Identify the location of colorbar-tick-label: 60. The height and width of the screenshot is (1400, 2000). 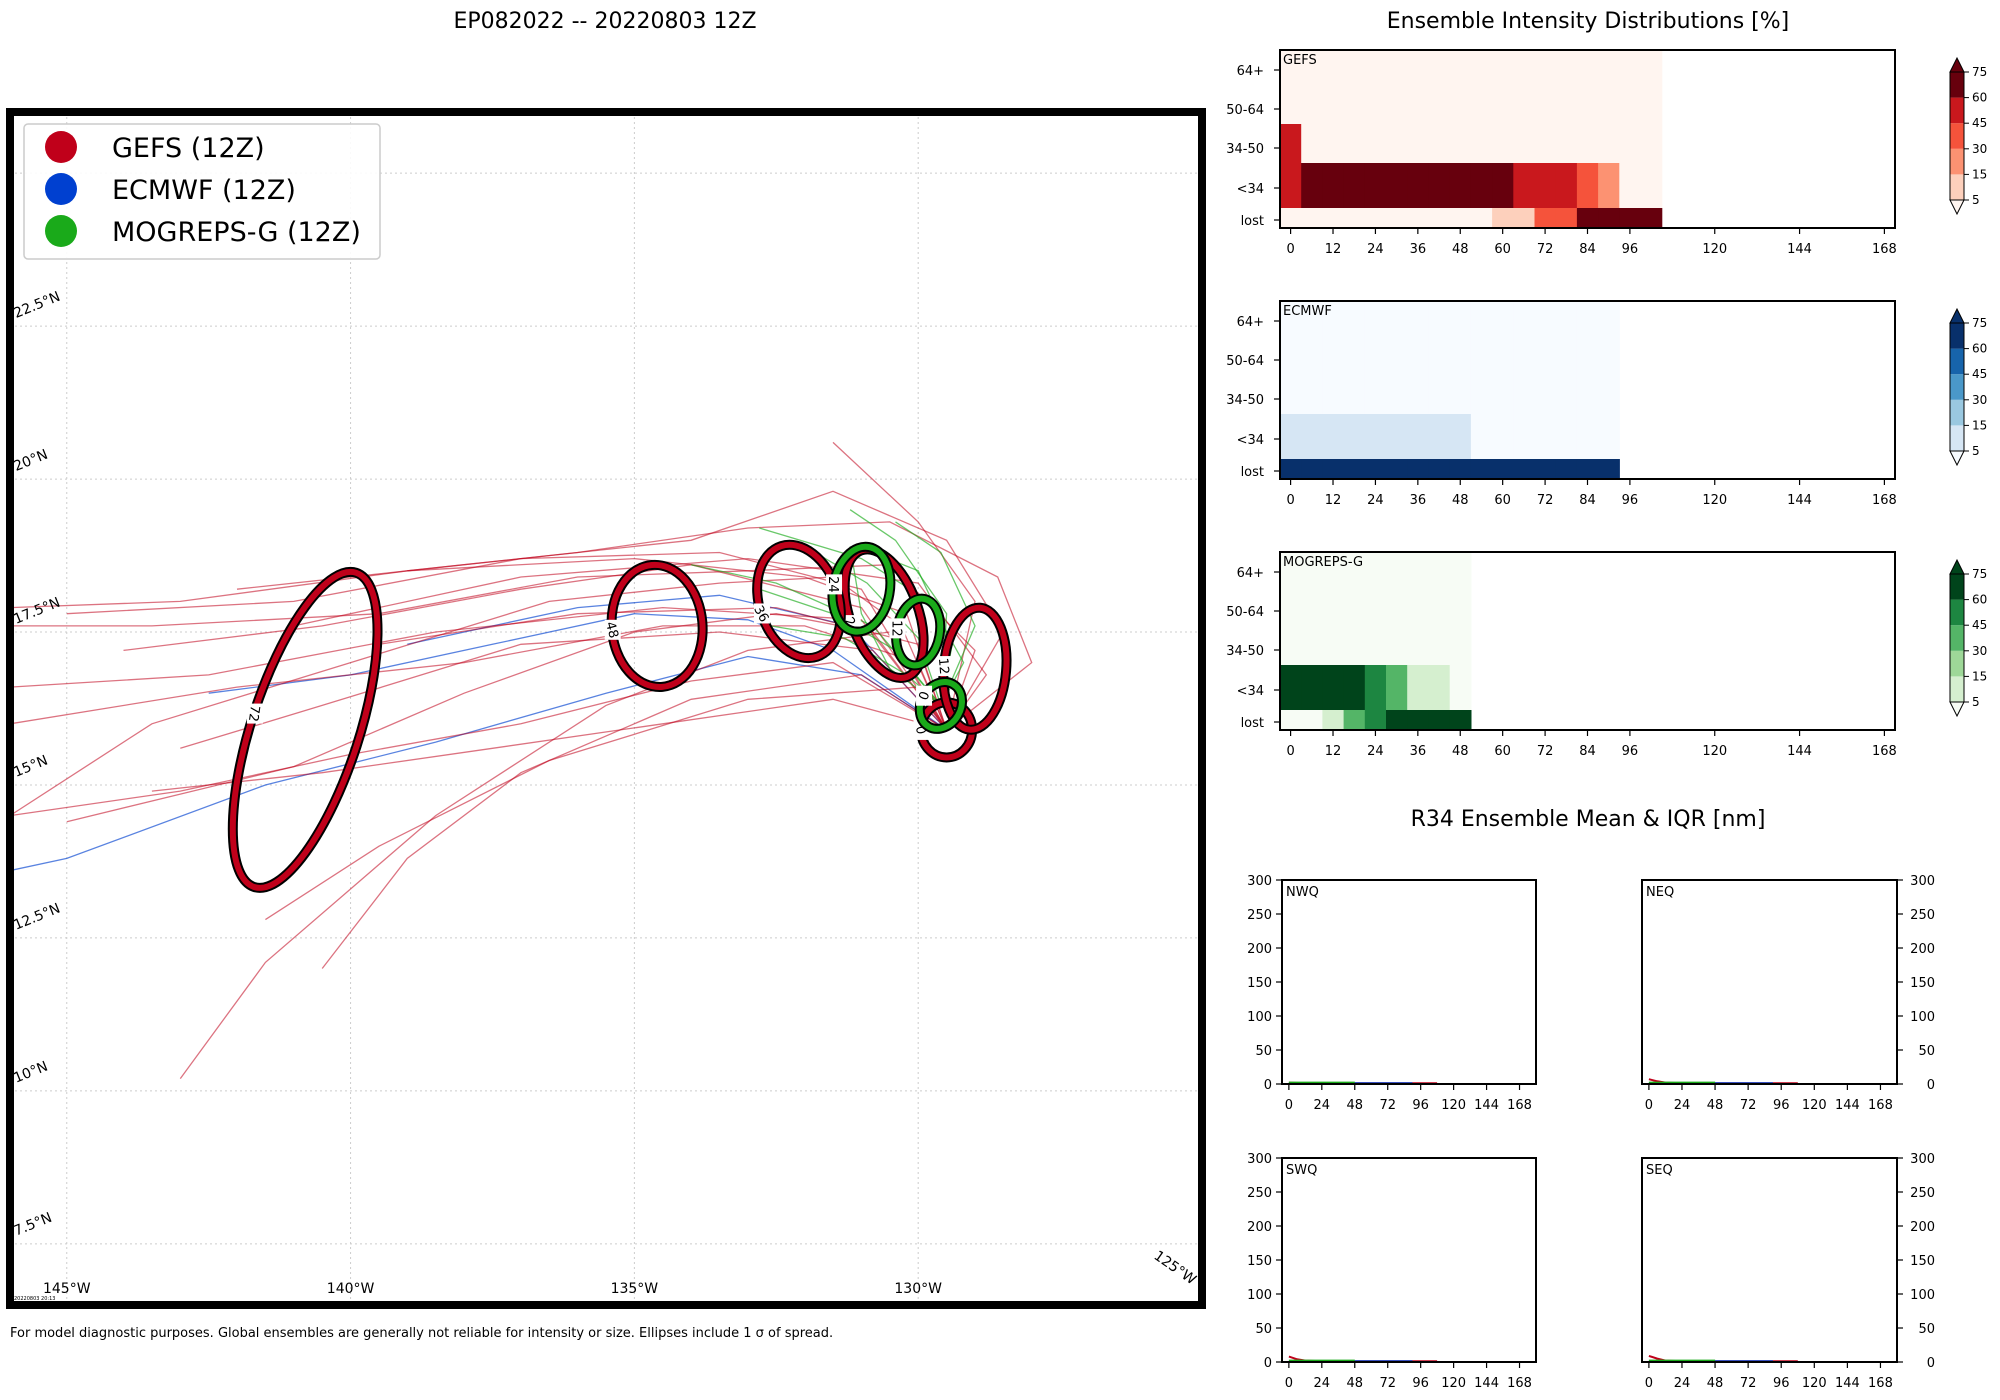
(1979, 349).